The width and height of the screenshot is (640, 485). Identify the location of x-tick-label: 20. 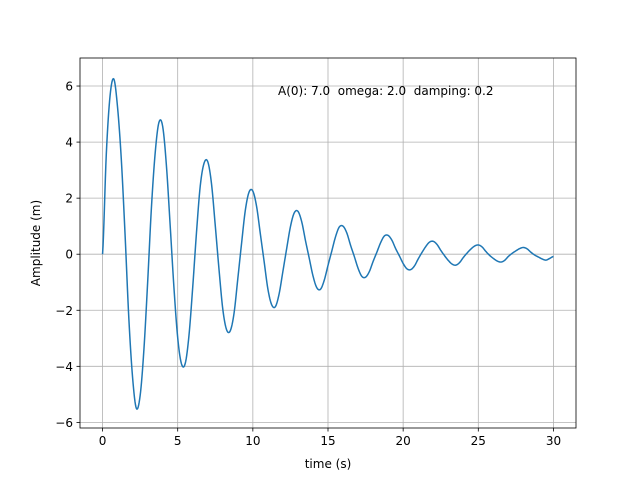
(403, 441).